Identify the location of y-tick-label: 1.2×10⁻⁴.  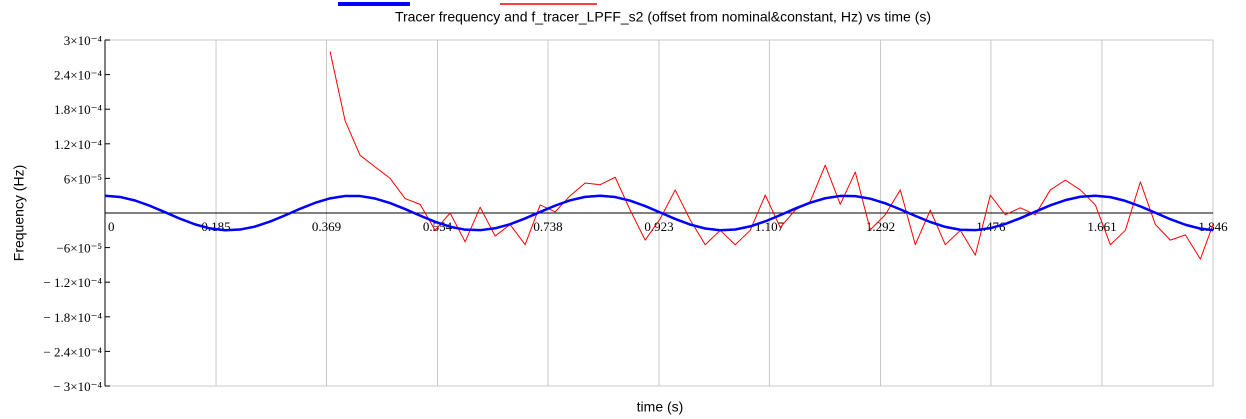
(78, 144).